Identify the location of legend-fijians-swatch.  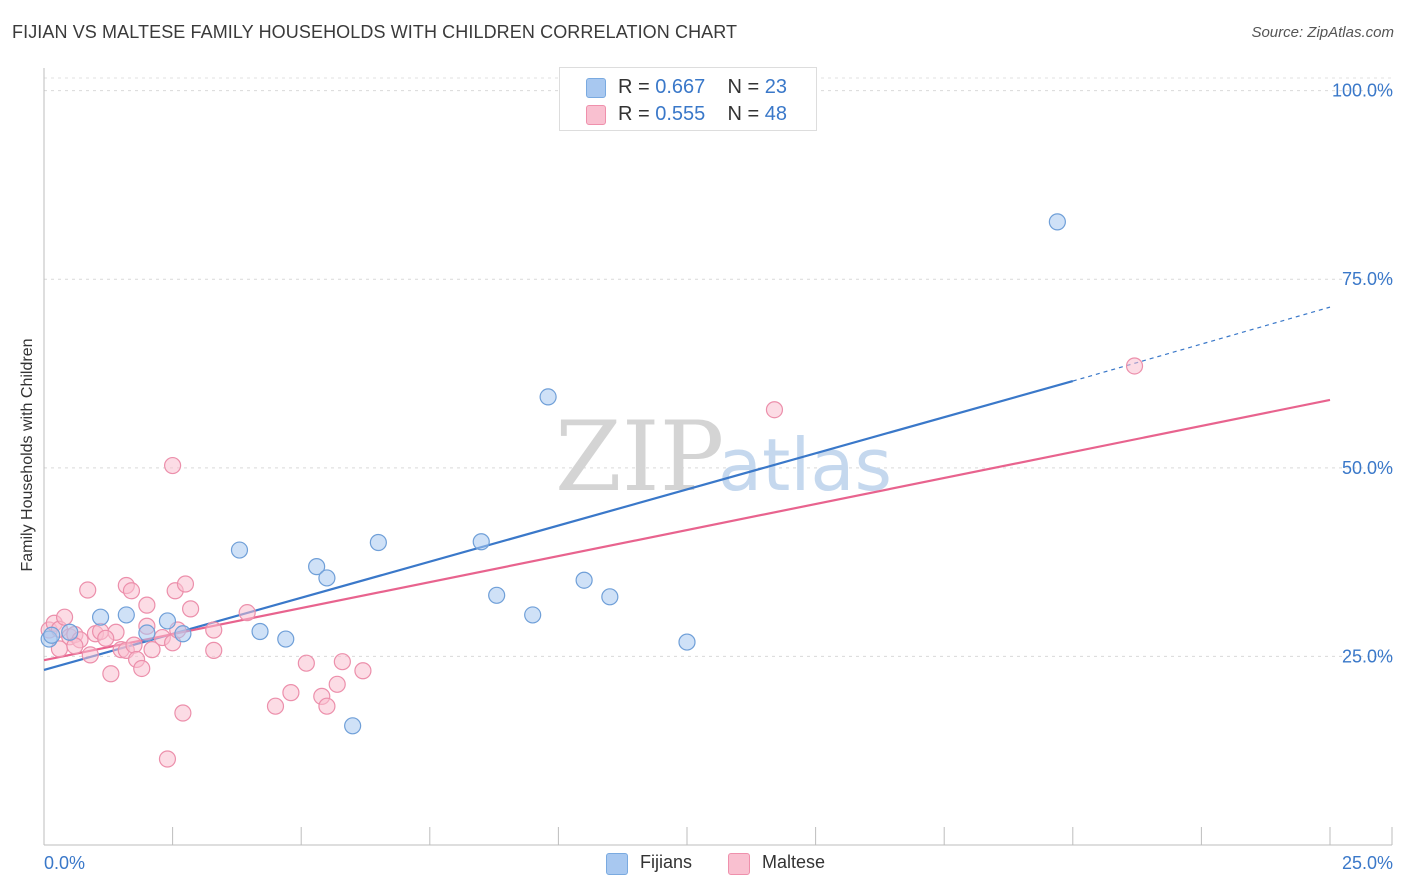
(617, 864).